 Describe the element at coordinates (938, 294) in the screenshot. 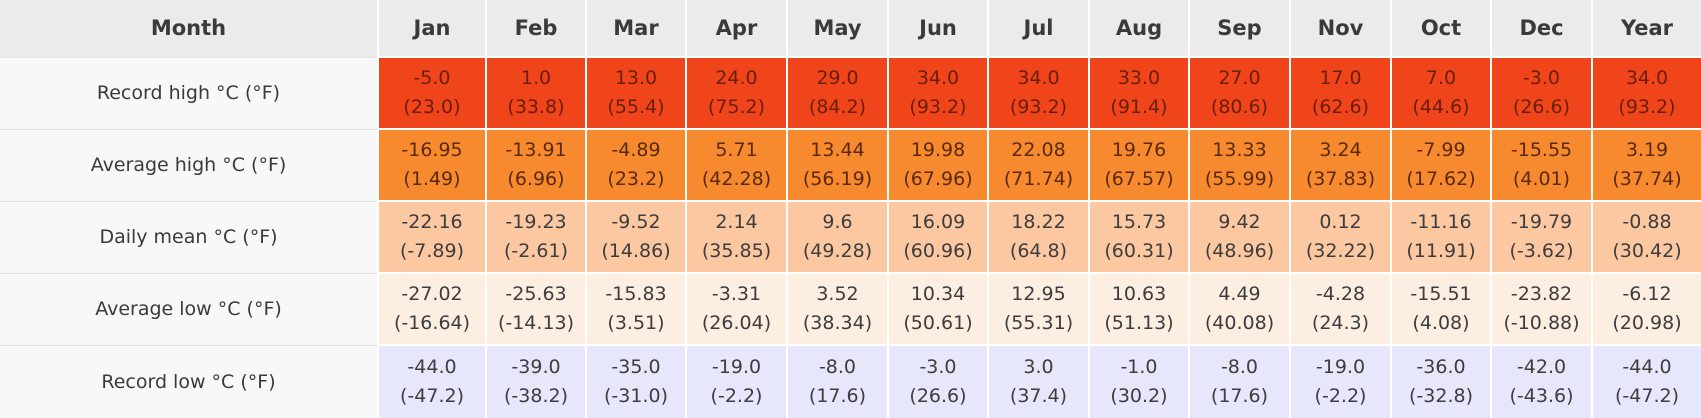

I see `celsius-value: 10.34` at that location.